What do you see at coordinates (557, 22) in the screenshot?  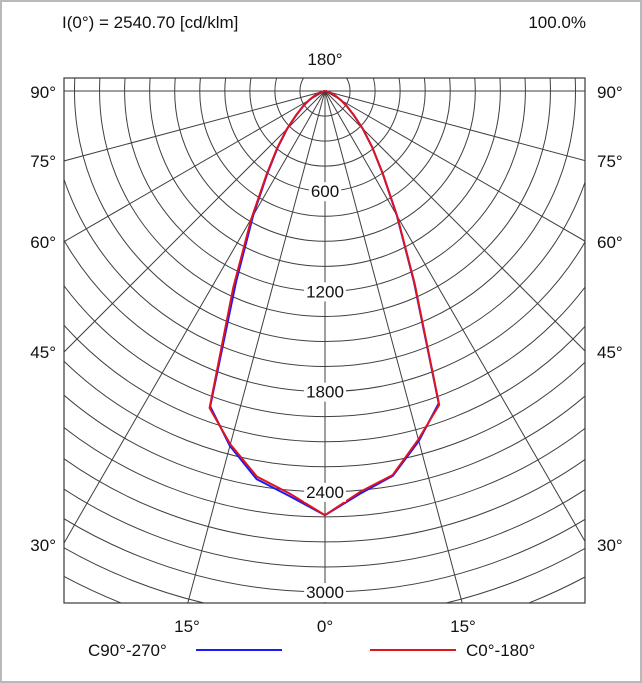 I see `efficiency-label: 100.0%` at bounding box center [557, 22].